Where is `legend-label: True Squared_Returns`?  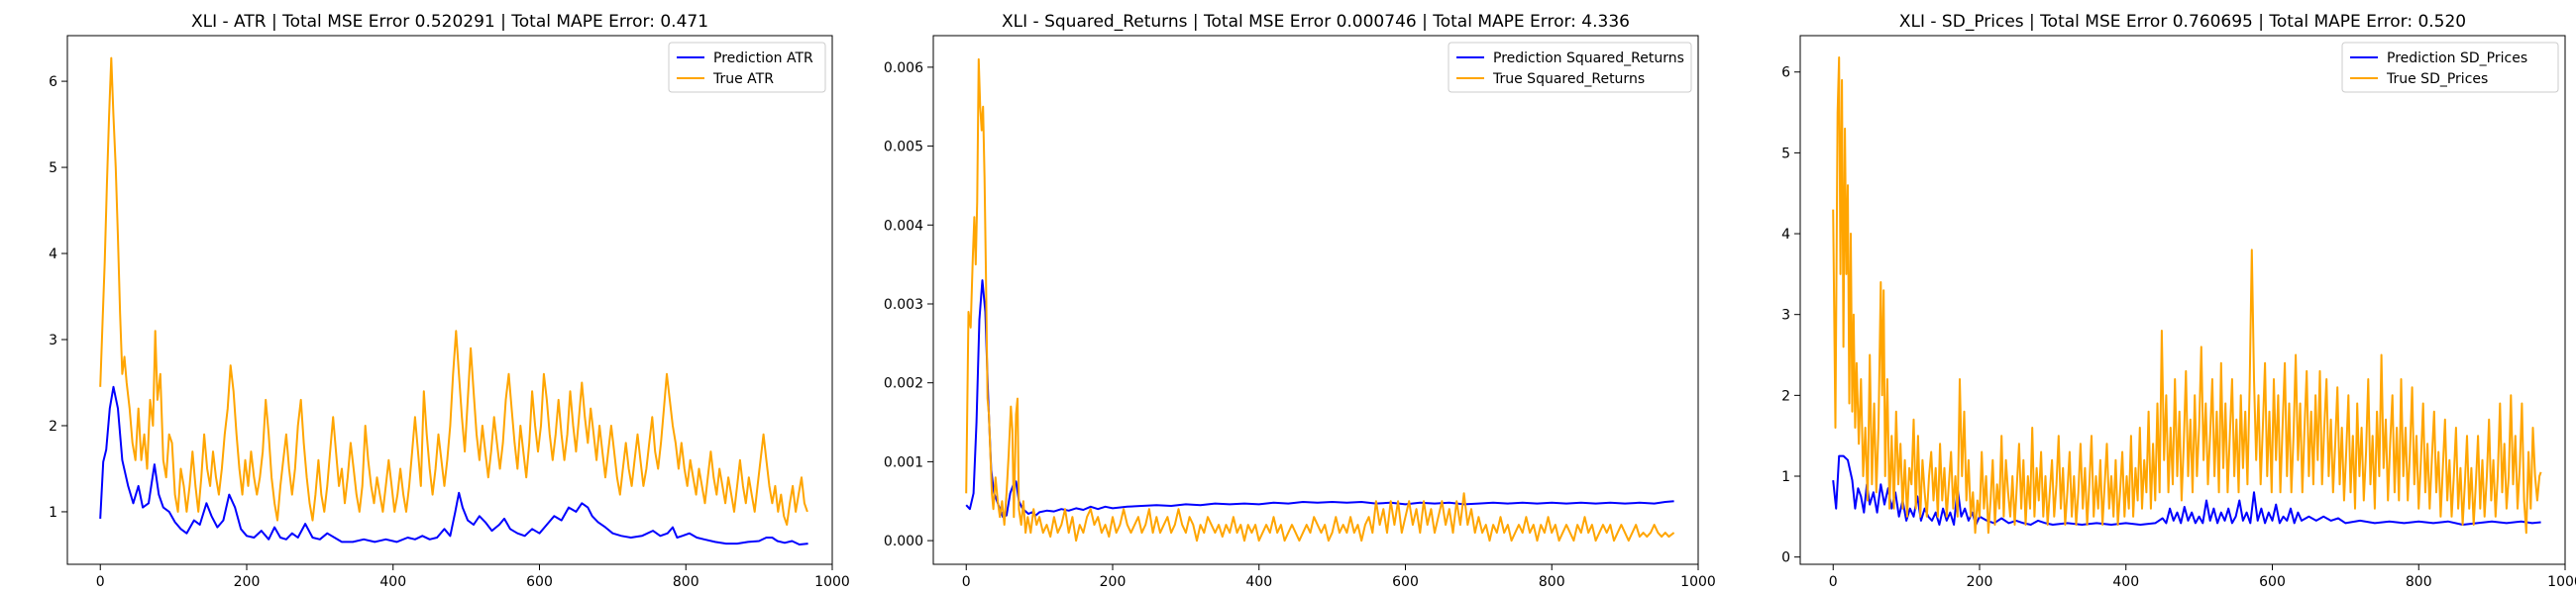
legend-label: True Squared_Returns is located at coordinates (1569, 79).